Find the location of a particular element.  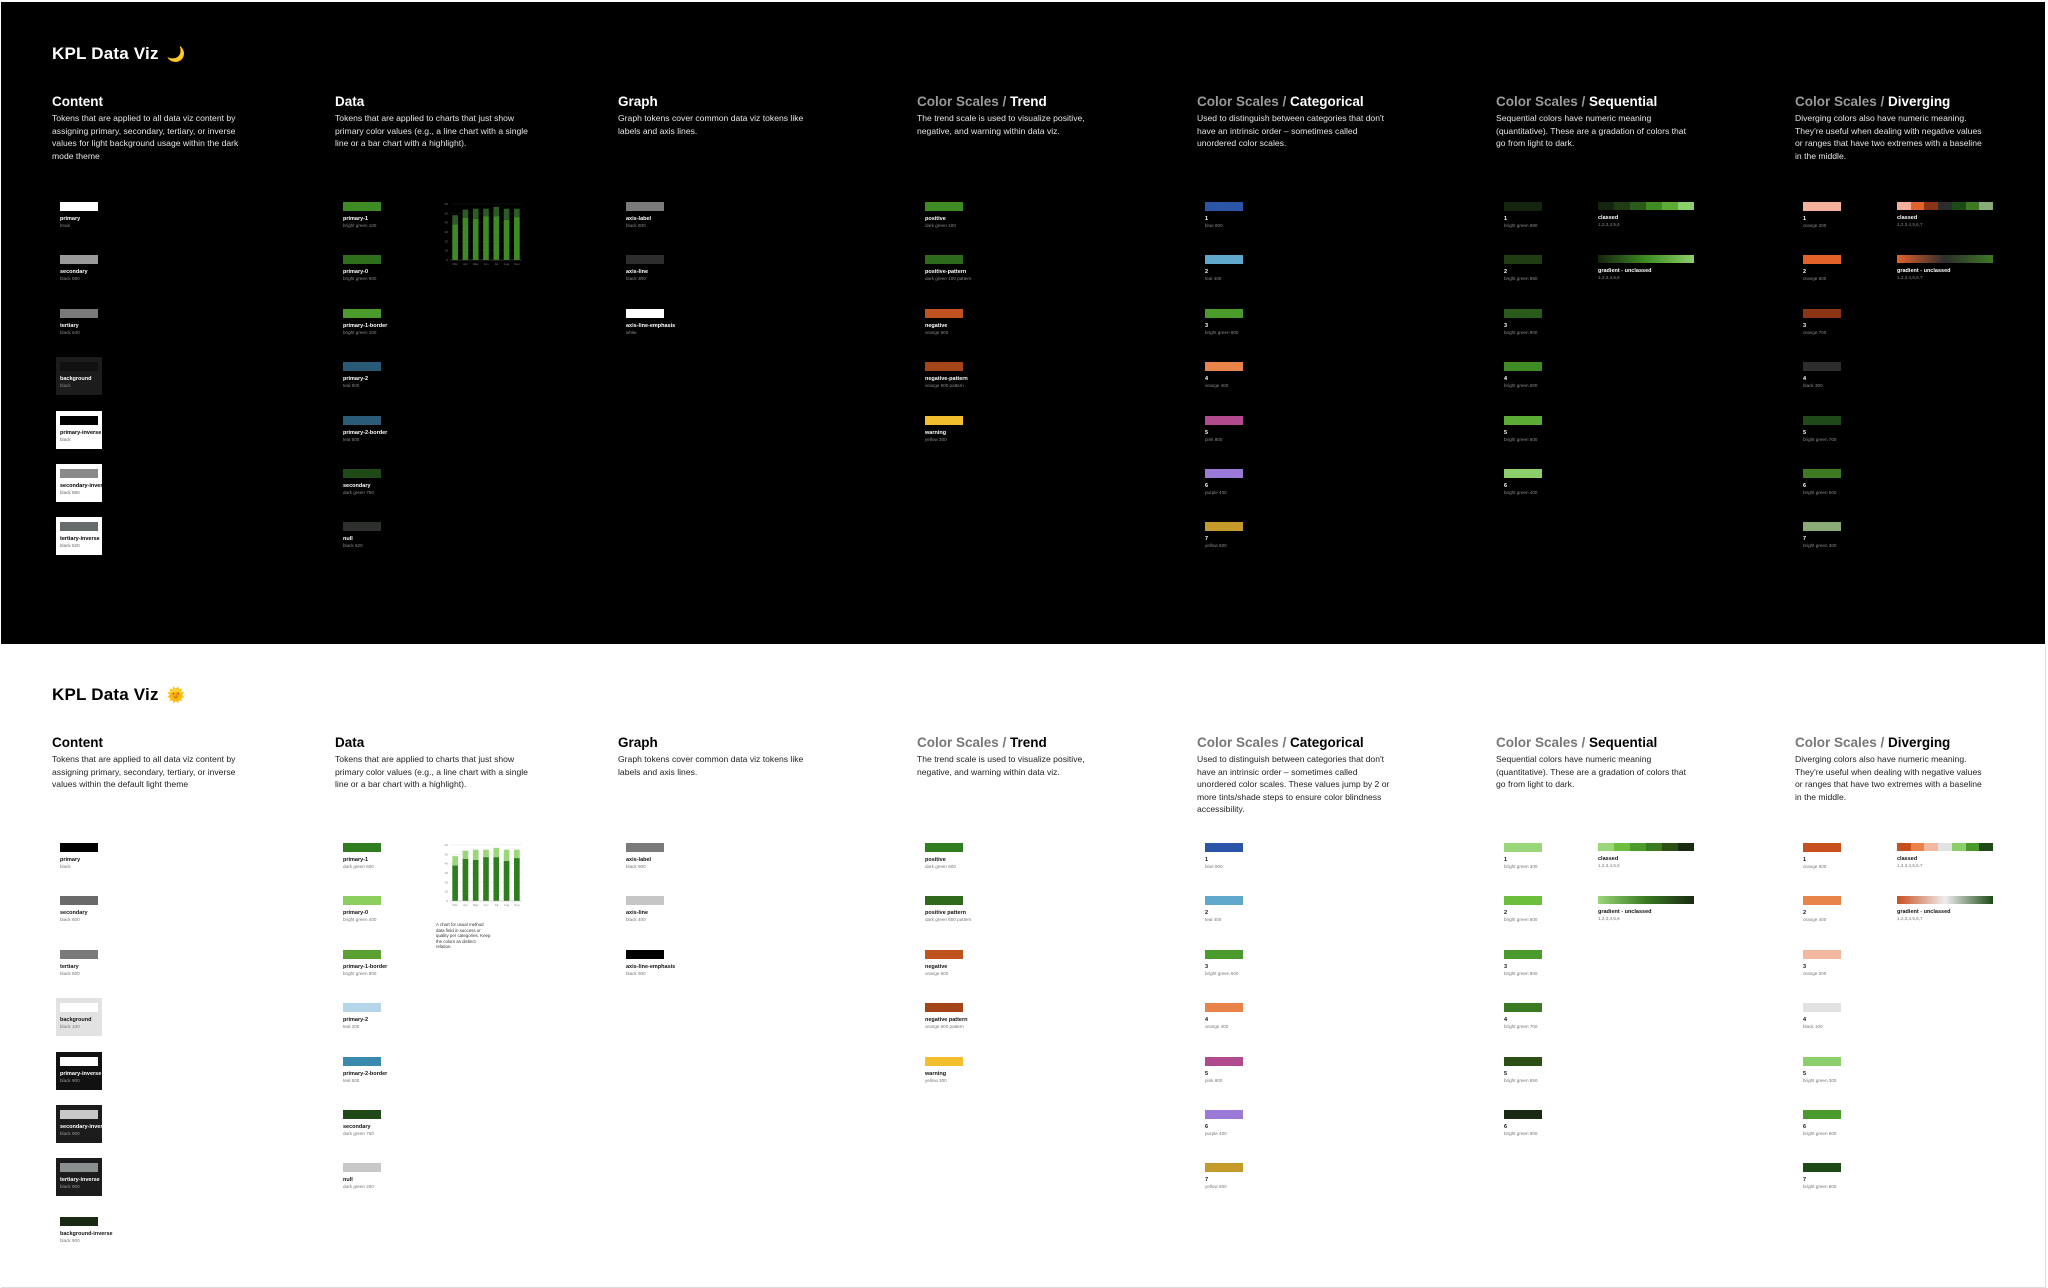

token-value: black 800 is located at coordinates (636, 225).